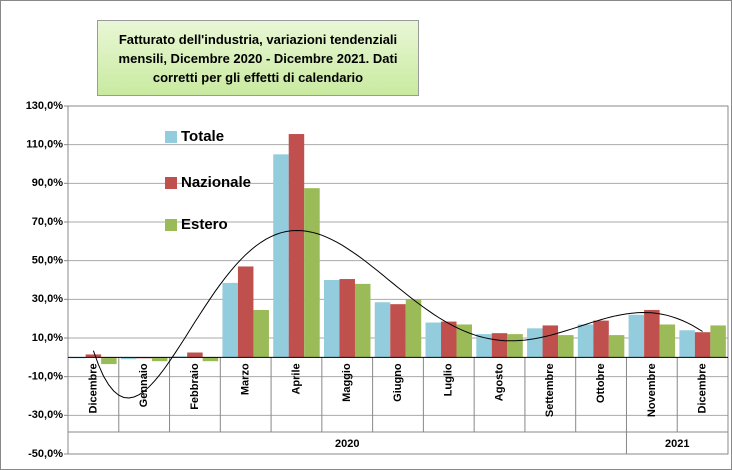 This screenshot has width=732, height=470. Describe the element at coordinates (652, 390) in the screenshot. I see `x-tick-label: Novembre` at that location.